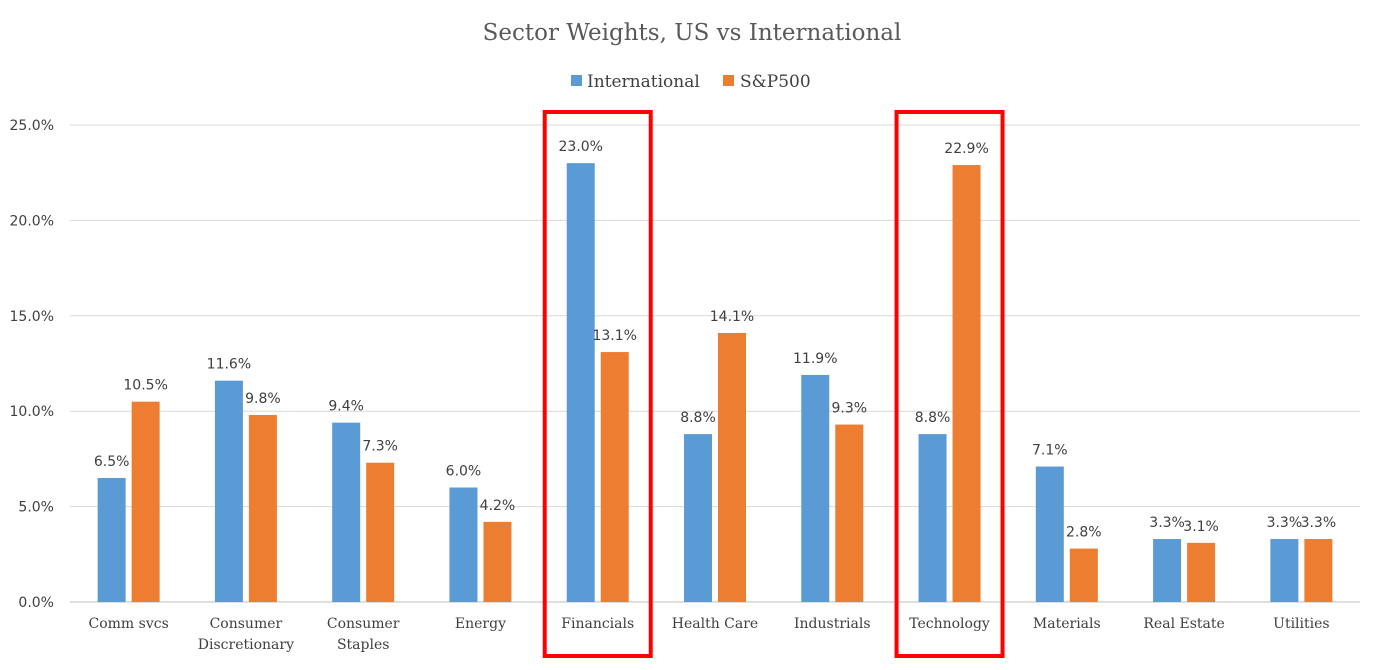  Describe the element at coordinates (732, 467) in the screenshot. I see `bar-s-p500-health-care` at that location.